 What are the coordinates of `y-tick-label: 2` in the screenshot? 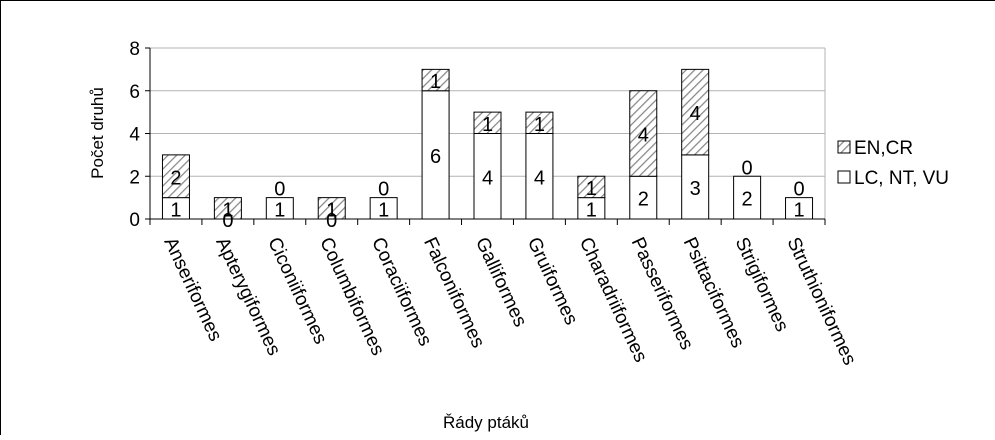 It's located at (134, 177).